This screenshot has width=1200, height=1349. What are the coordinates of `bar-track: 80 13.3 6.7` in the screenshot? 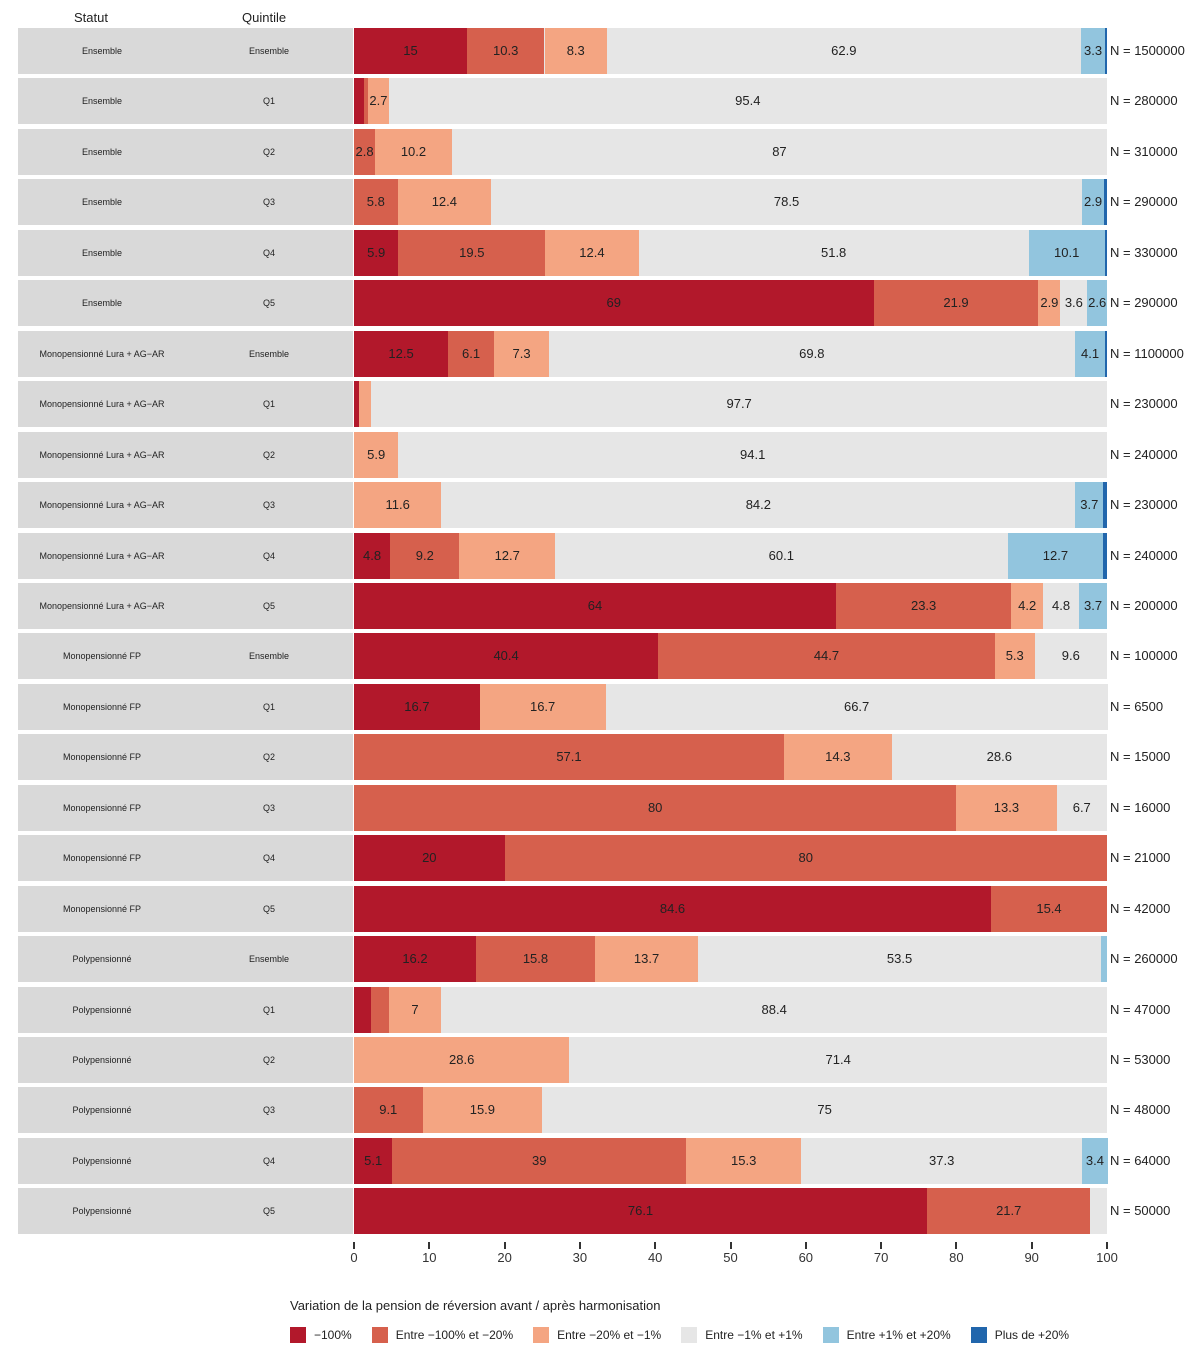 It's located at (730, 807).